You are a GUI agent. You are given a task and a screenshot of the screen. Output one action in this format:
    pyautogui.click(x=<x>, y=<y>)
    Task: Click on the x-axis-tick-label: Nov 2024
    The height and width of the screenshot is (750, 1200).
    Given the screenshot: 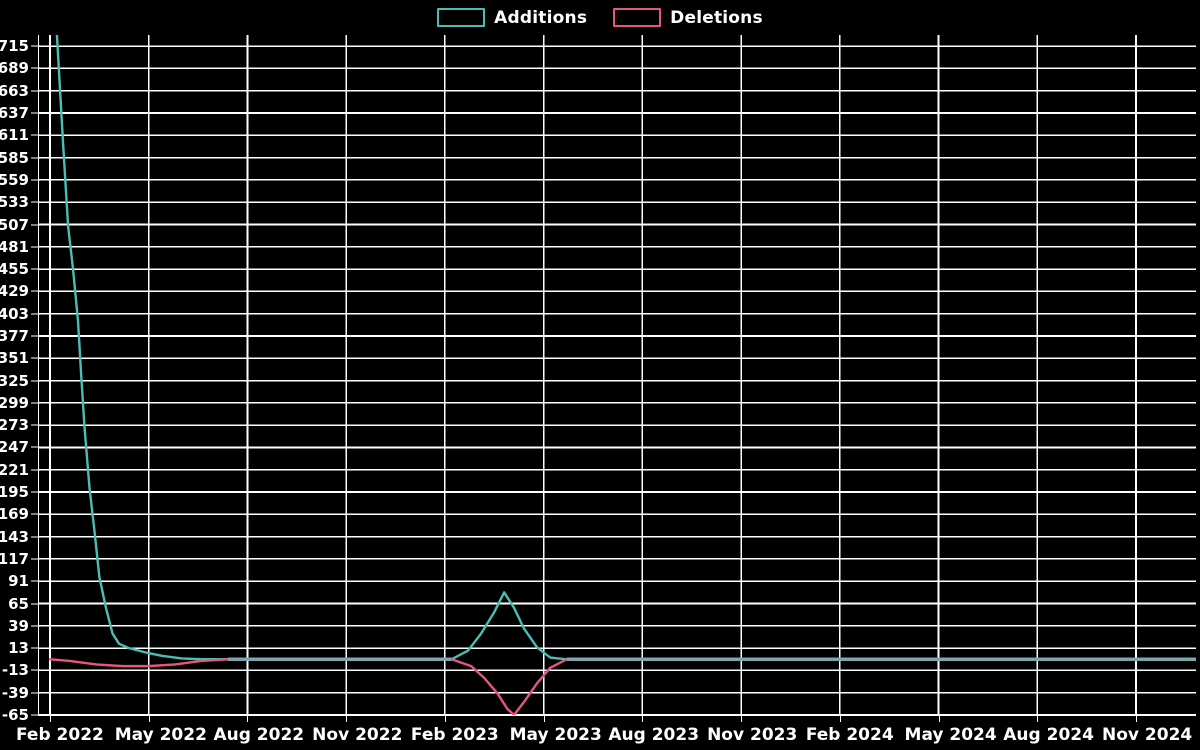 What is the action you would take?
    pyautogui.click(x=1147, y=735)
    